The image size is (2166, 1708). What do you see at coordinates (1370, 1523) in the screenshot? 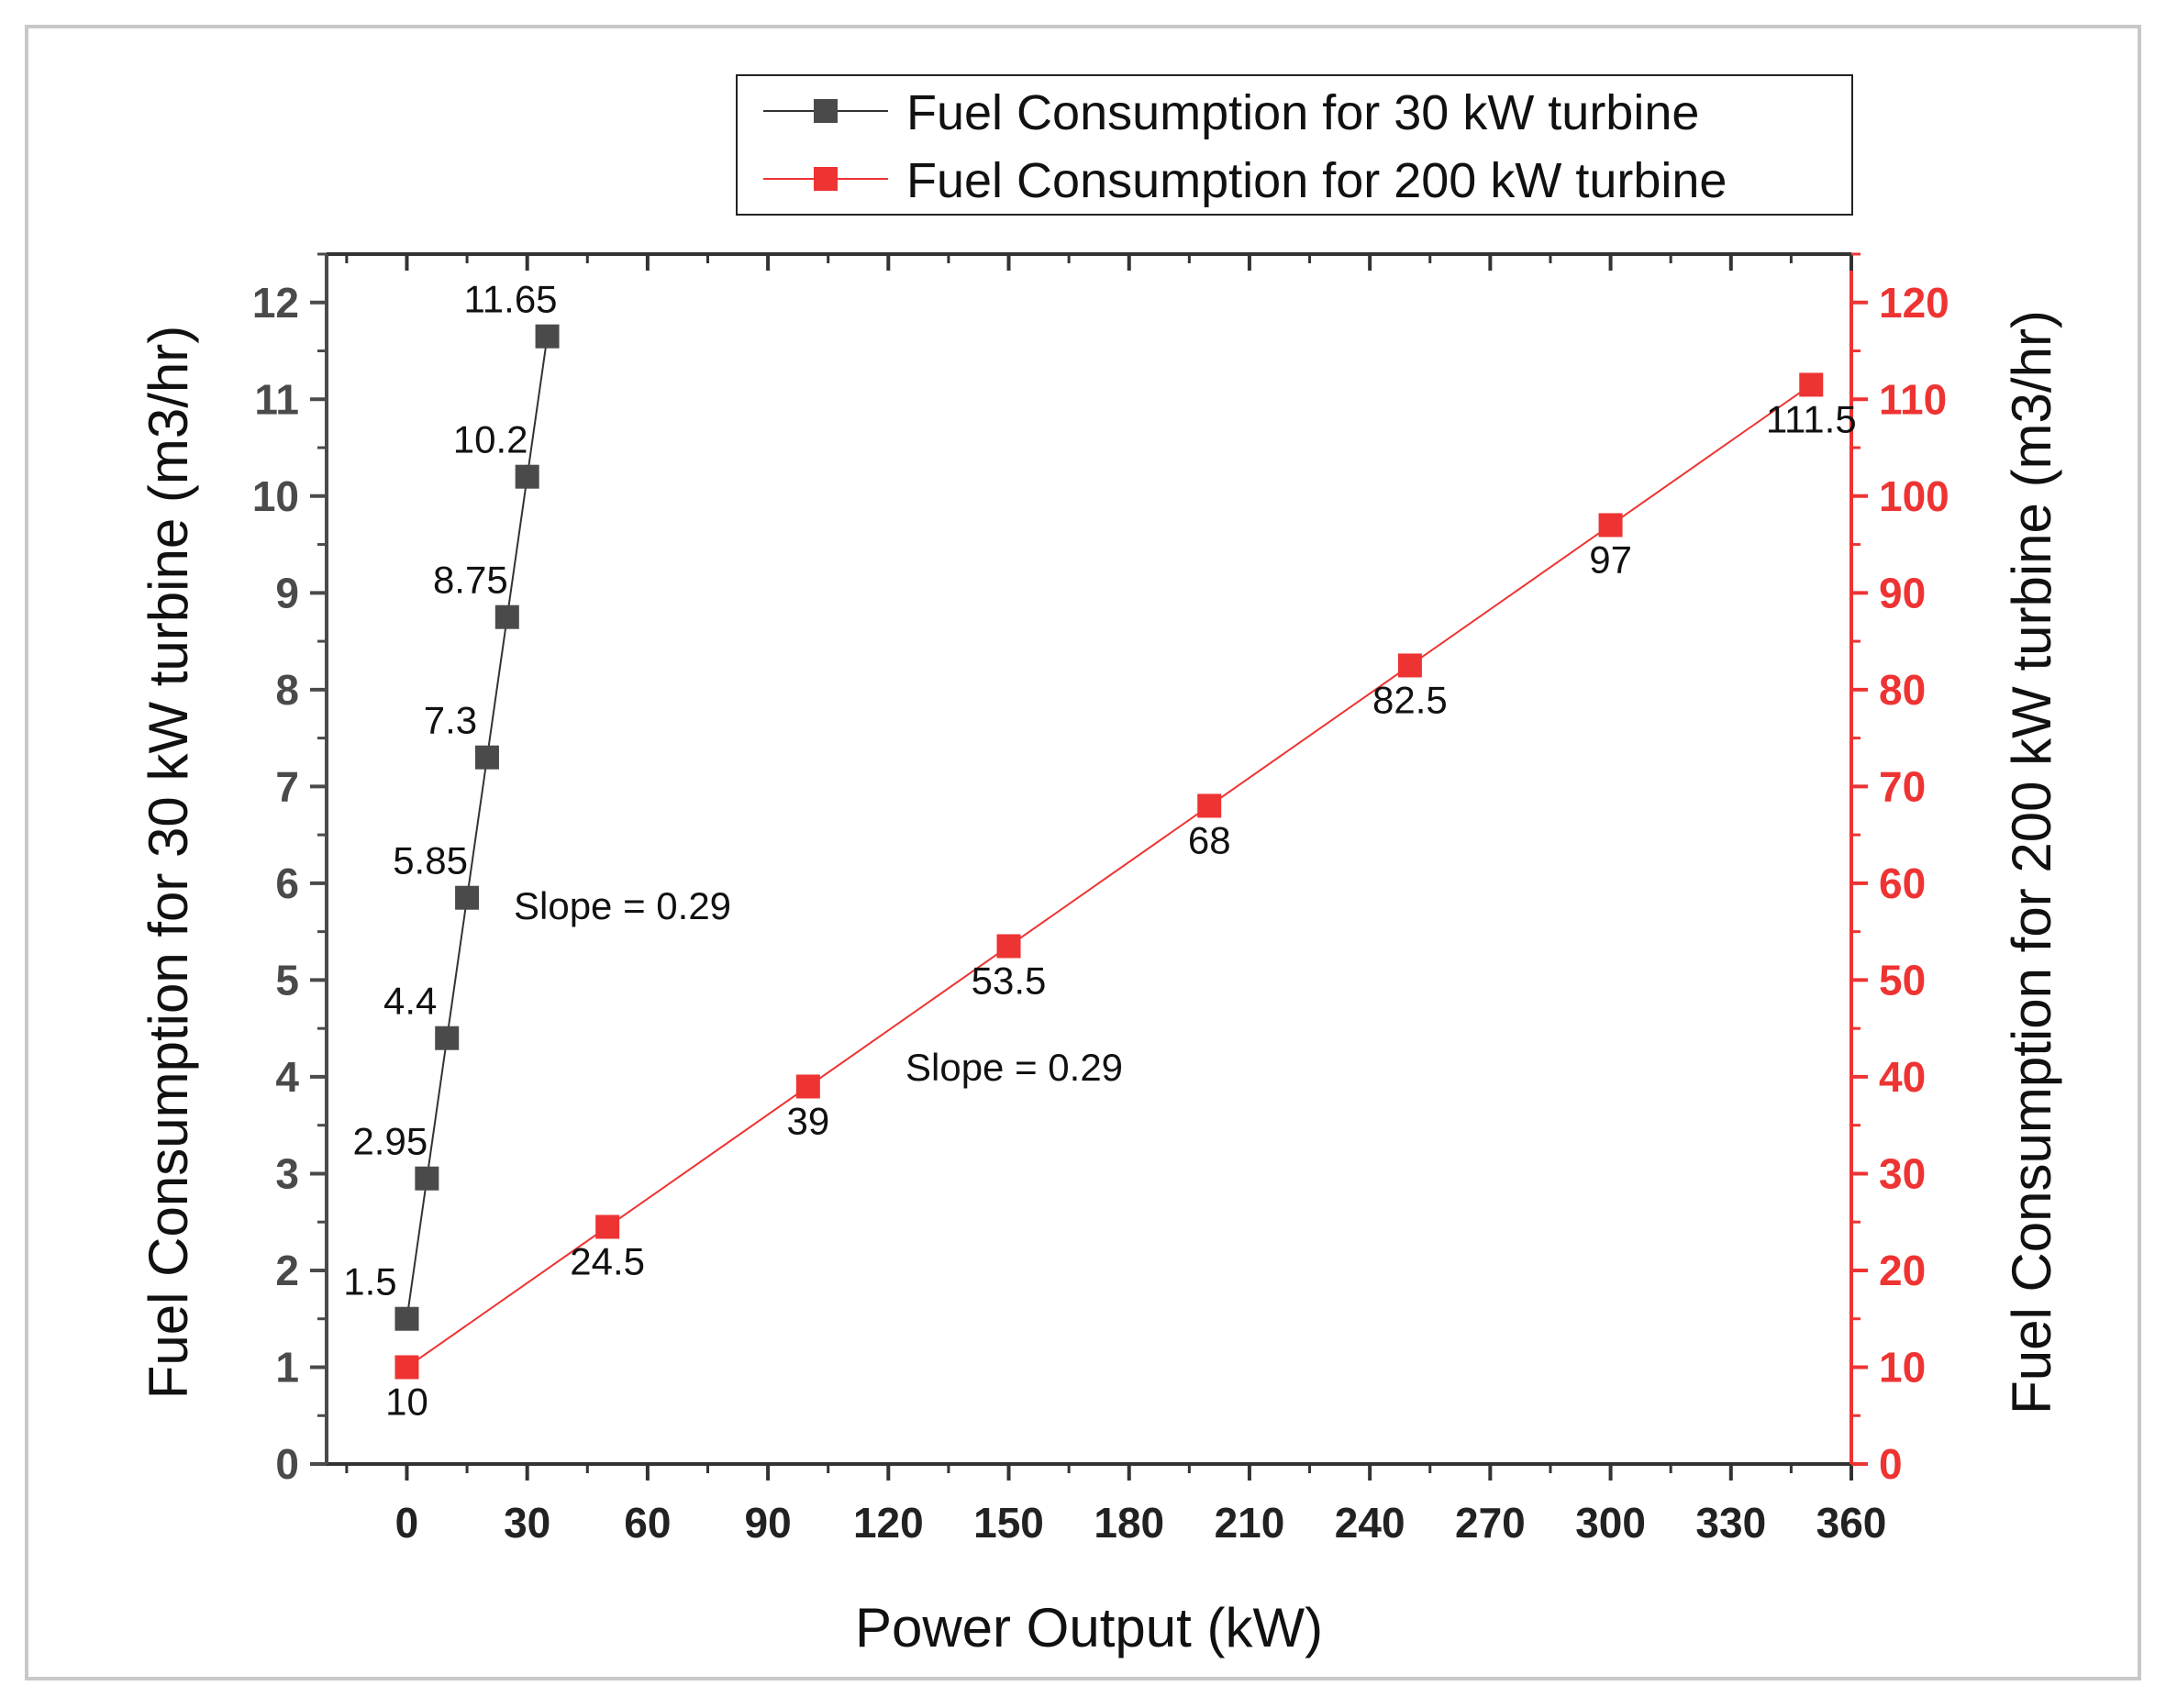
I see `x-tick-label: 240` at bounding box center [1370, 1523].